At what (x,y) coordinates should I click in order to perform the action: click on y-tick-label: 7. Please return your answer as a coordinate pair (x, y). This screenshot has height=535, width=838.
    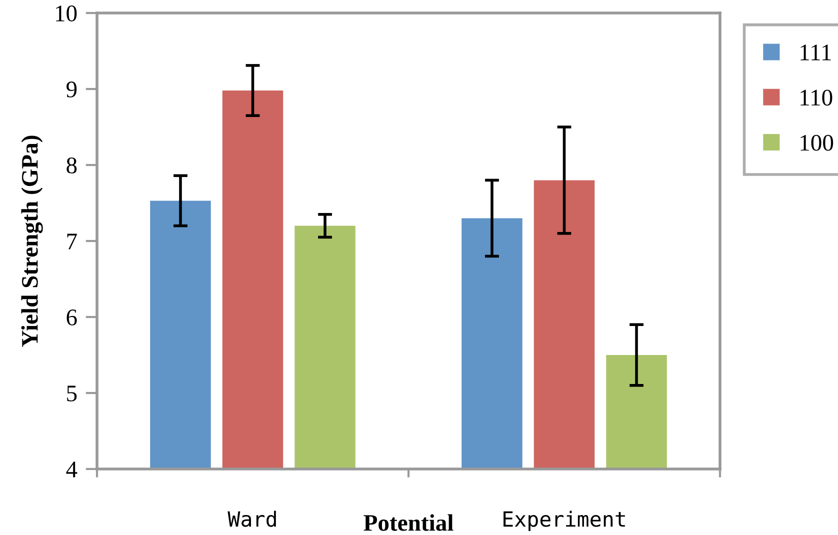
    Looking at the image, I should click on (72, 242).